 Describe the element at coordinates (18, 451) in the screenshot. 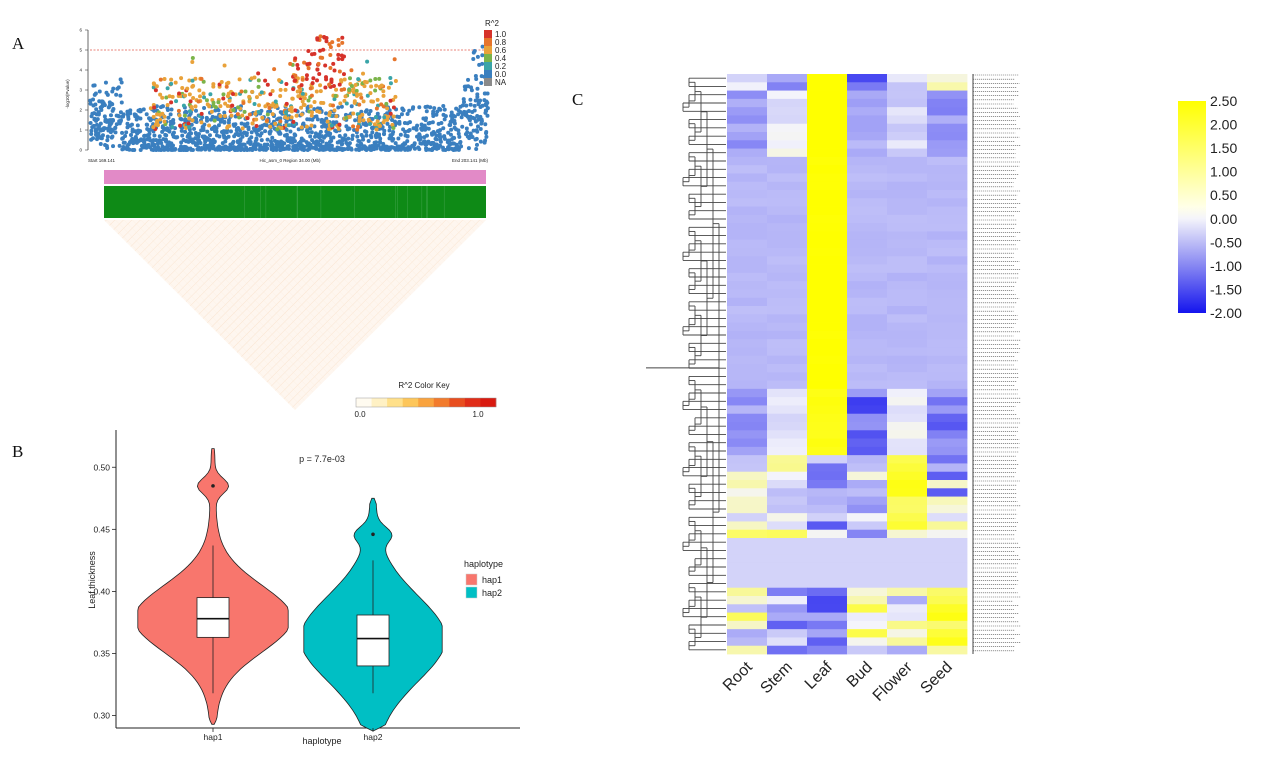

I see `panel-label-b: B` at that location.